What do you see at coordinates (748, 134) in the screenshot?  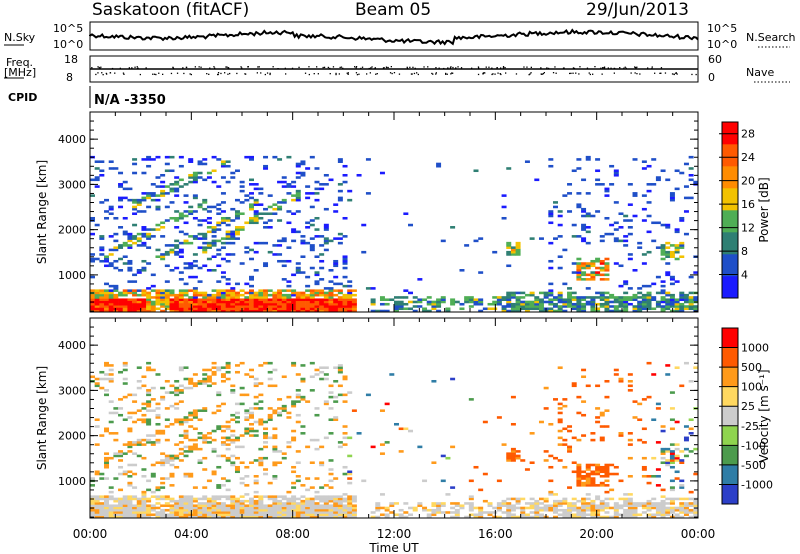 I see `colorbar-tick-label: 28` at bounding box center [748, 134].